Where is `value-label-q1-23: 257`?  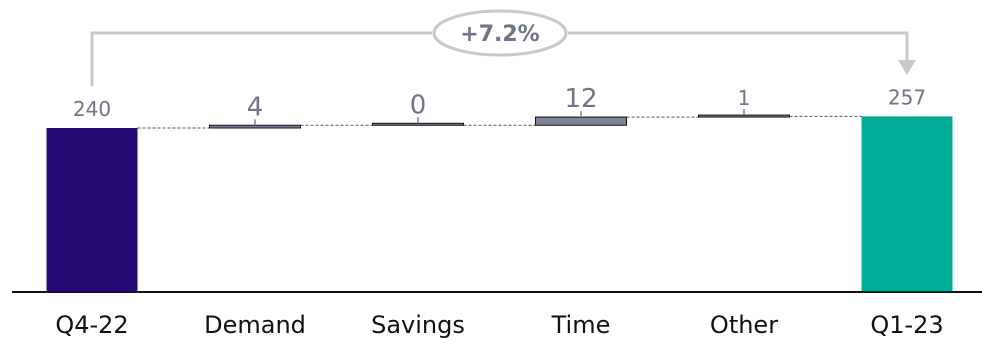 value-label-q1-23: 257 is located at coordinates (907, 97).